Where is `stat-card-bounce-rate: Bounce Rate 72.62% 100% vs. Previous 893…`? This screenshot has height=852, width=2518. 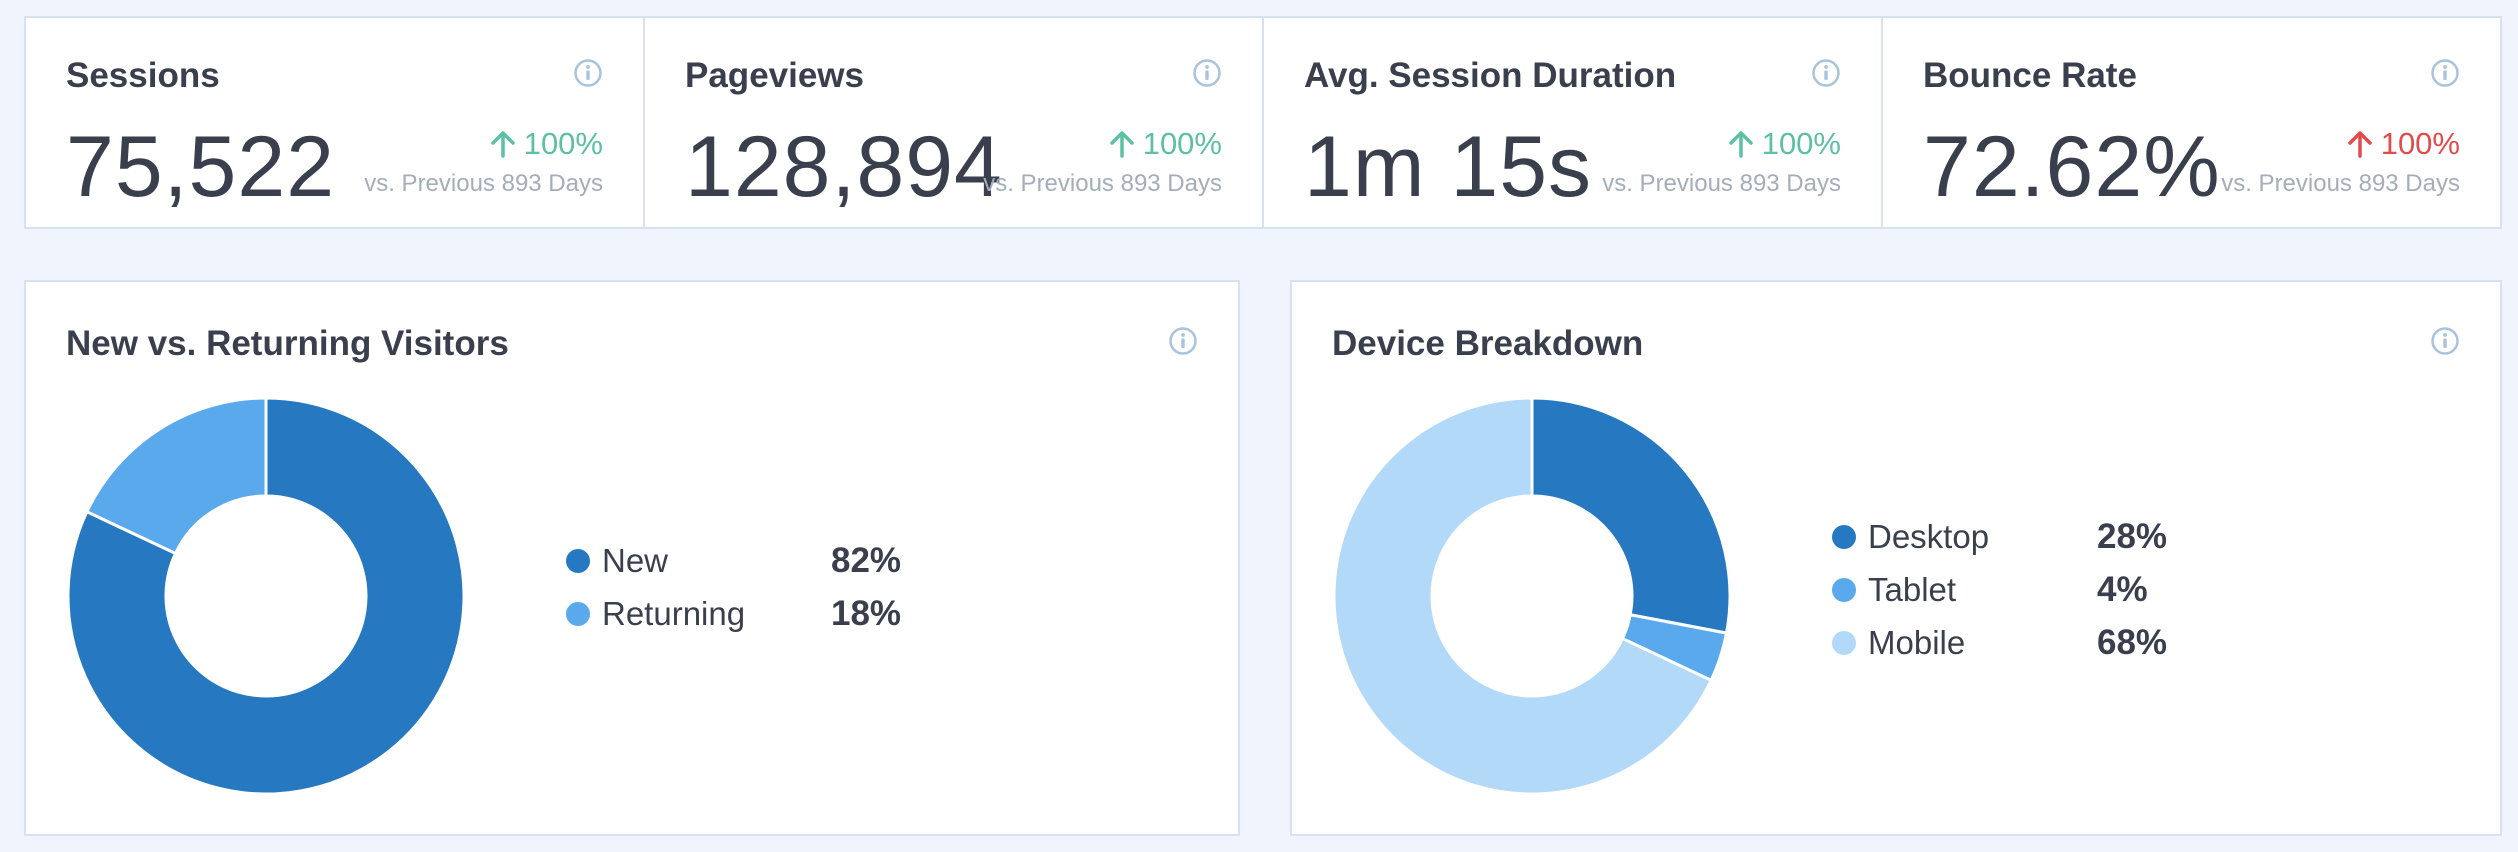
stat-card-bounce-rate: Bounce Rate 72.62% 100% vs. Previous 893… is located at coordinates (2191, 122).